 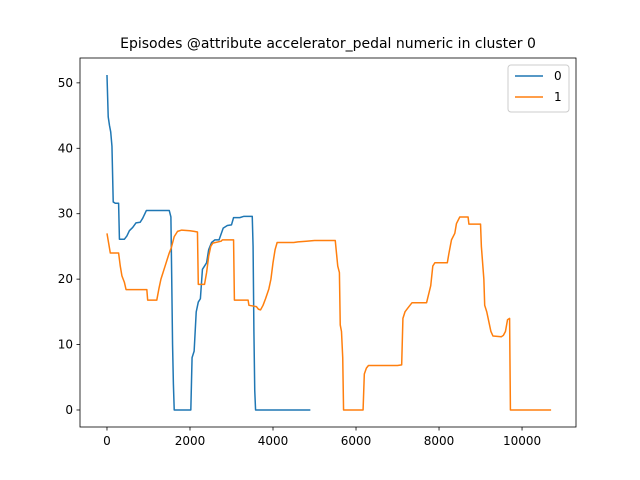 What do you see at coordinates (69, 410) in the screenshot?
I see `y-tick-label: 0` at bounding box center [69, 410].